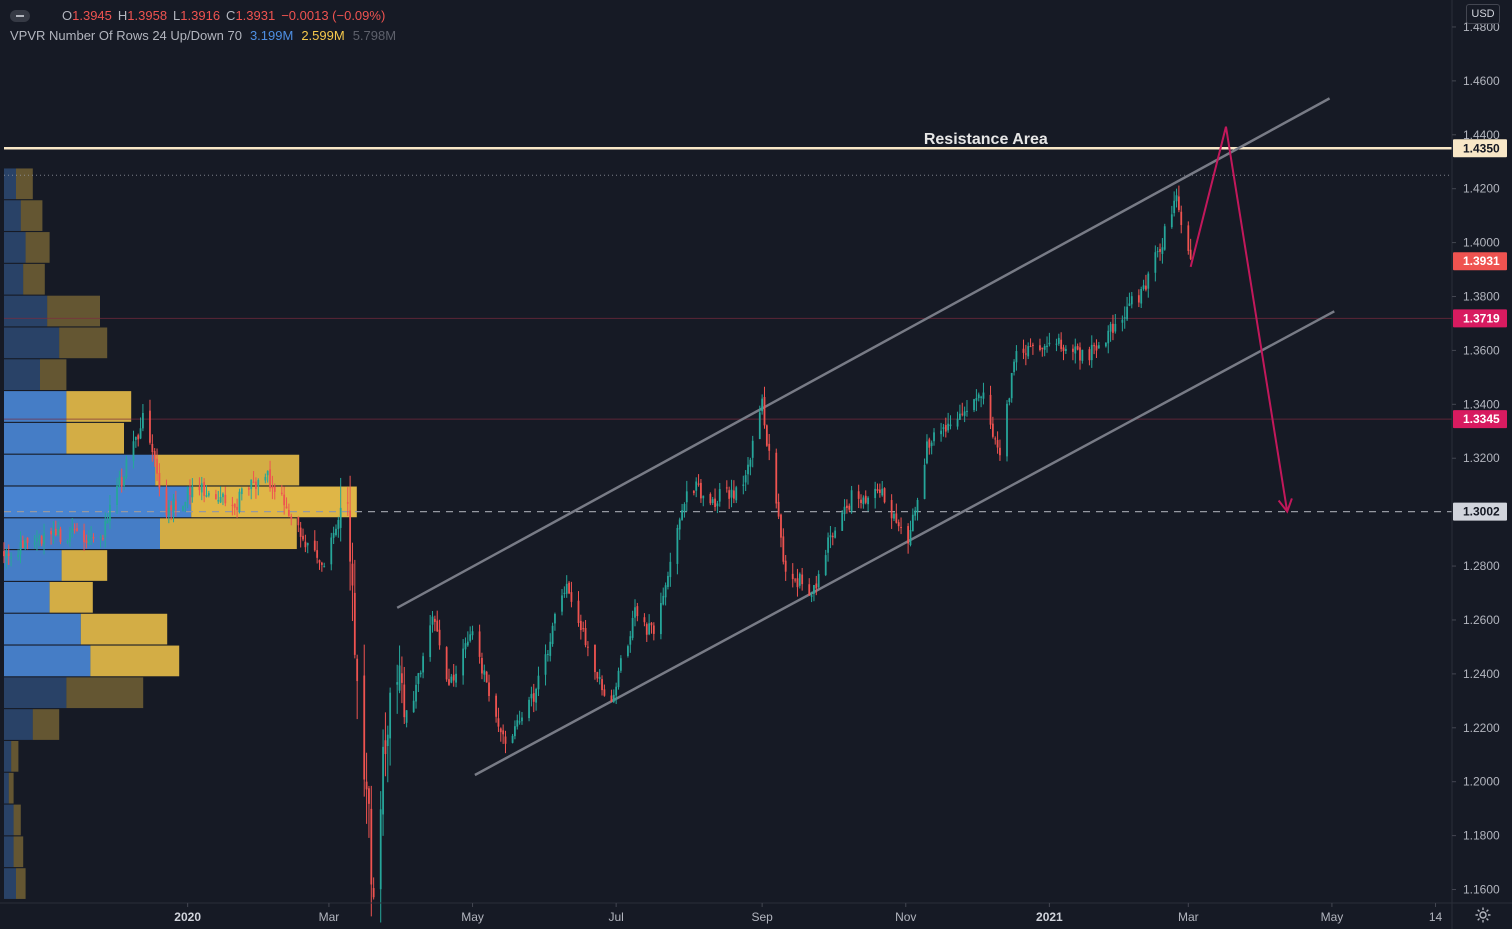 The width and height of the screenshot is (1512, 929). I want to click on x-tick-label: May, so click(472, 917).